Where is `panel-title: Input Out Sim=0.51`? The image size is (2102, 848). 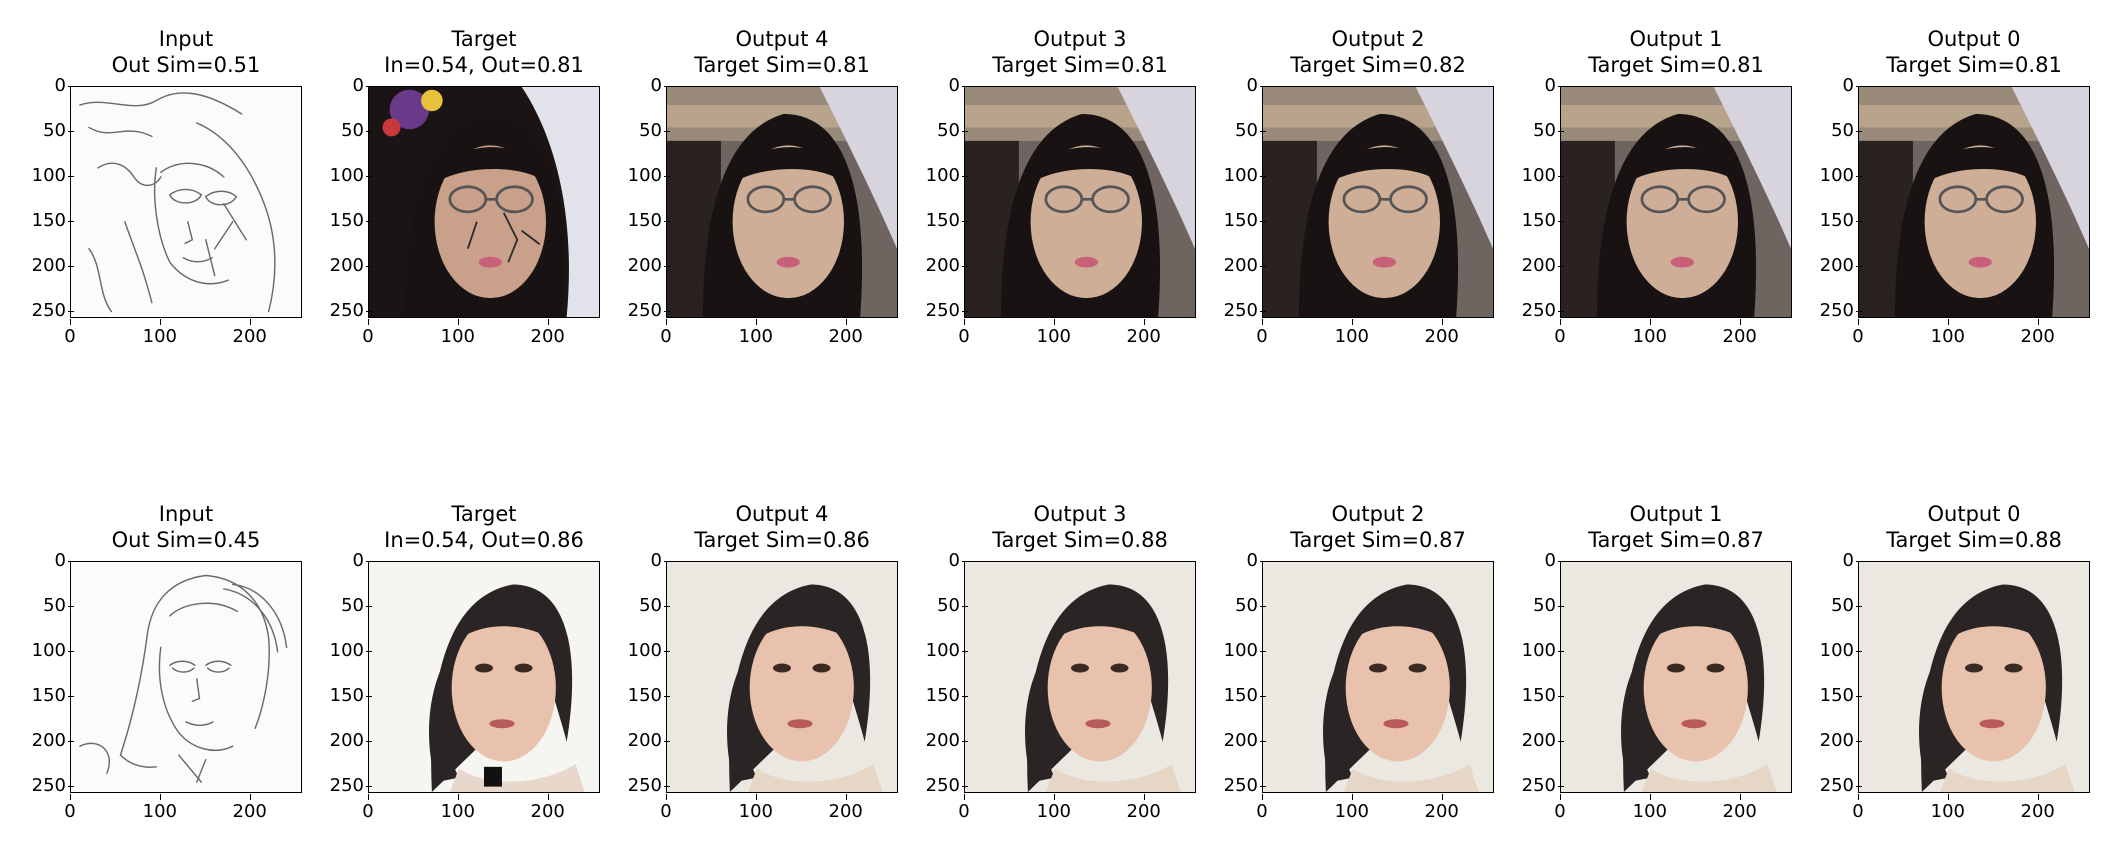 panel-title: Input Out Sim=0.51 is located at coordinates (186, 52).